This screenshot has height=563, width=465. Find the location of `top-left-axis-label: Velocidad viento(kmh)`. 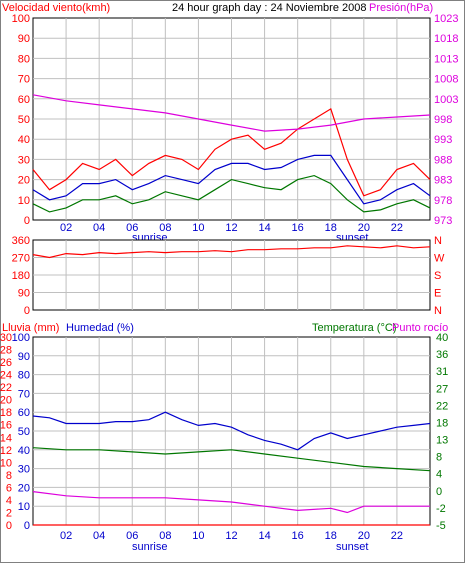

top-left-axis-label: Velocidad viento(kmh) is located at coordinates (56, 8).